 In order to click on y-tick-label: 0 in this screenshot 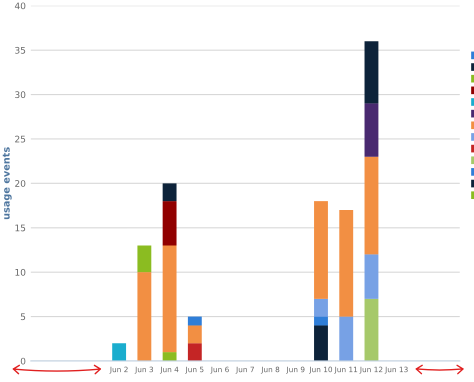, I will do `click(23, 361)`.